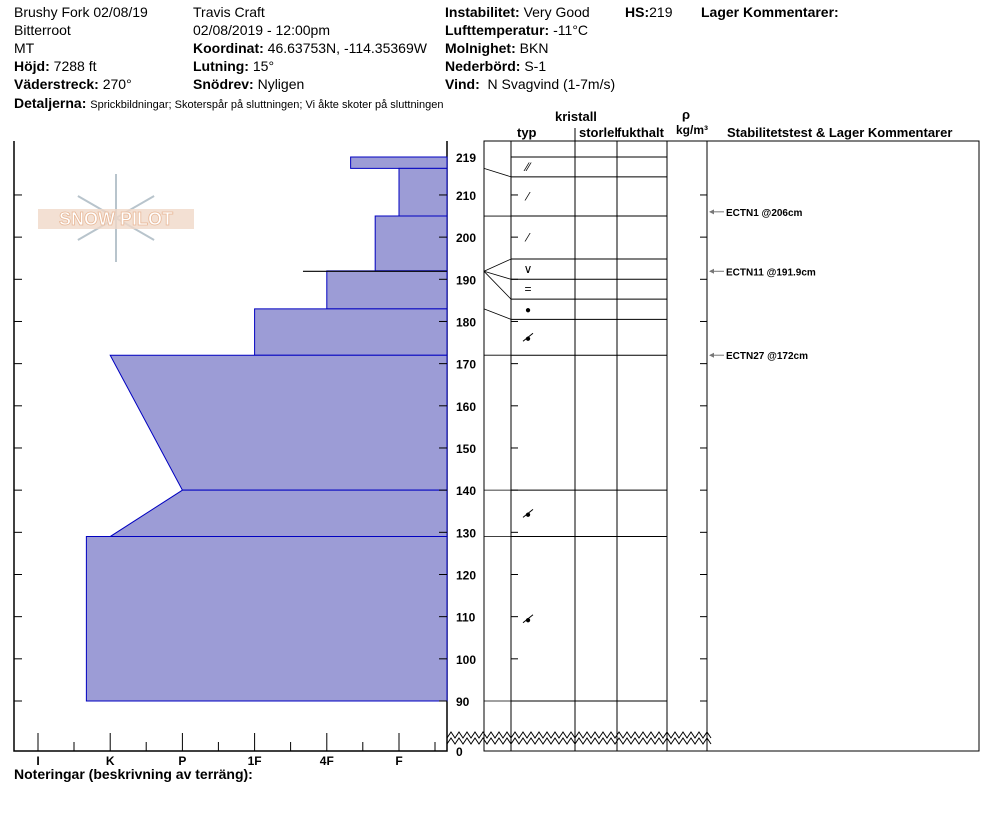 Image resolution: width=994 pixels, height=840 pixels. Describe the element at coordinates (640, 132) in the screenshot. I see `col-fukthalt: fukthalt` at that location.